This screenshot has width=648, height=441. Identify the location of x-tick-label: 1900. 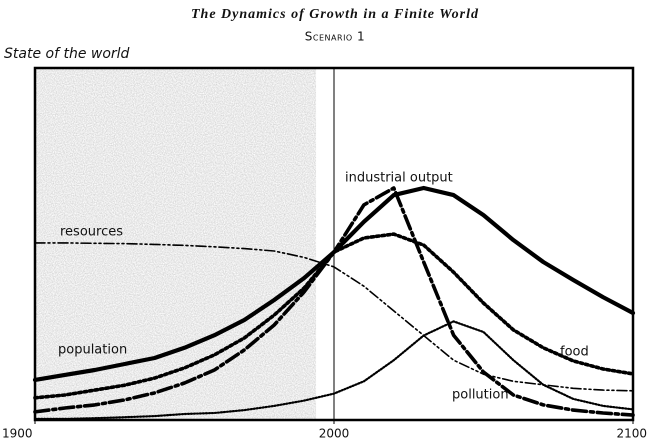
(17, 434).